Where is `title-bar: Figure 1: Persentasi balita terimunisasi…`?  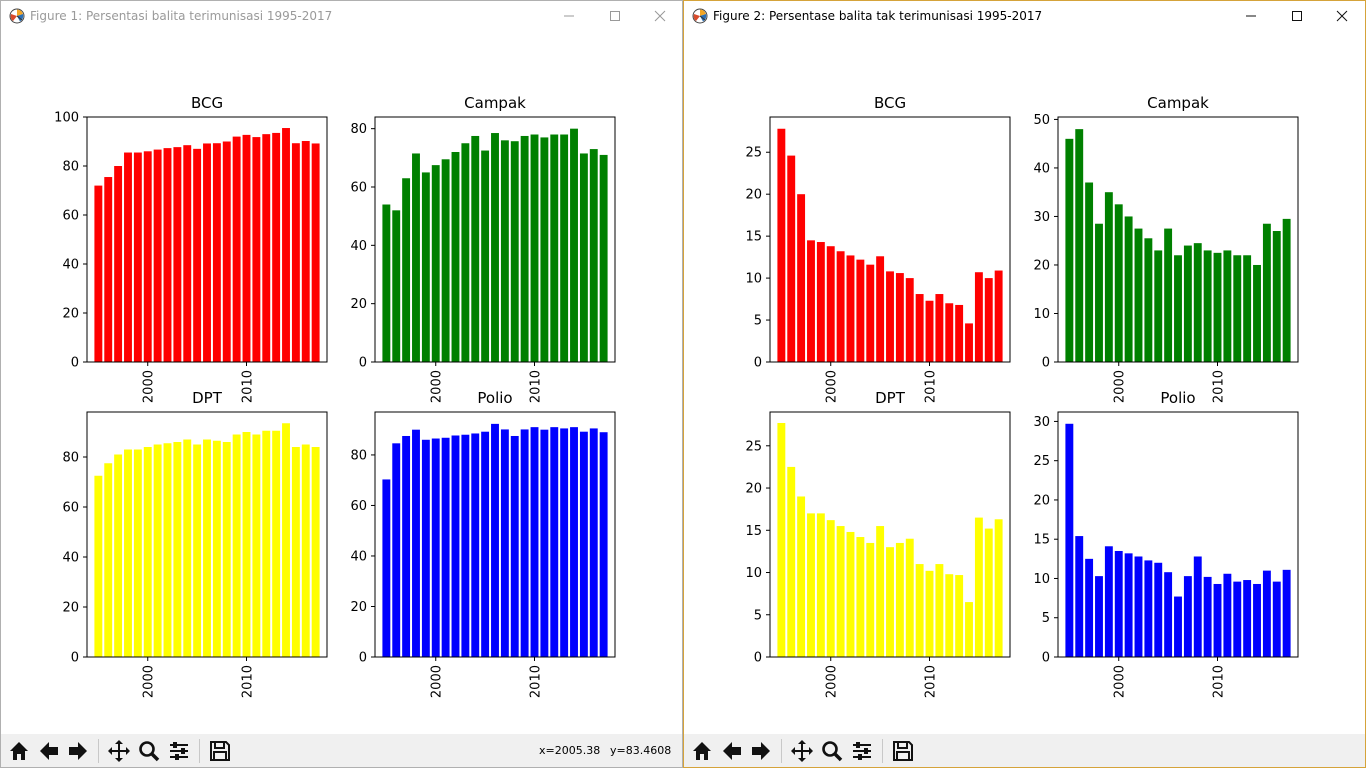
title-bar: Figure 1: Persentasi balita terimunisasi… is located at coordinates (341, 16).